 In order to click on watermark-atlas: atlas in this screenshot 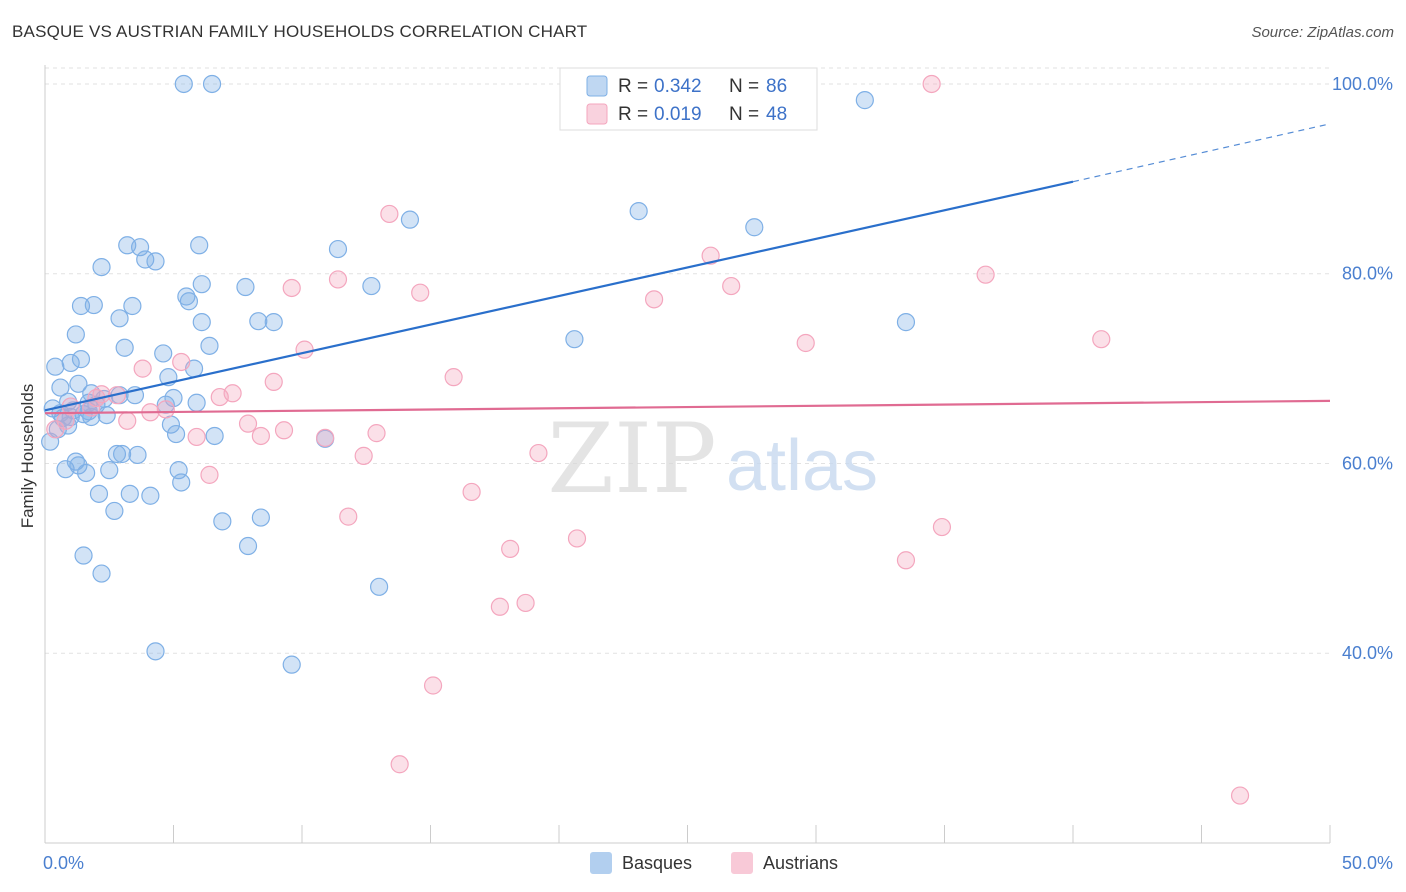, I will do `click(802, 466)`.